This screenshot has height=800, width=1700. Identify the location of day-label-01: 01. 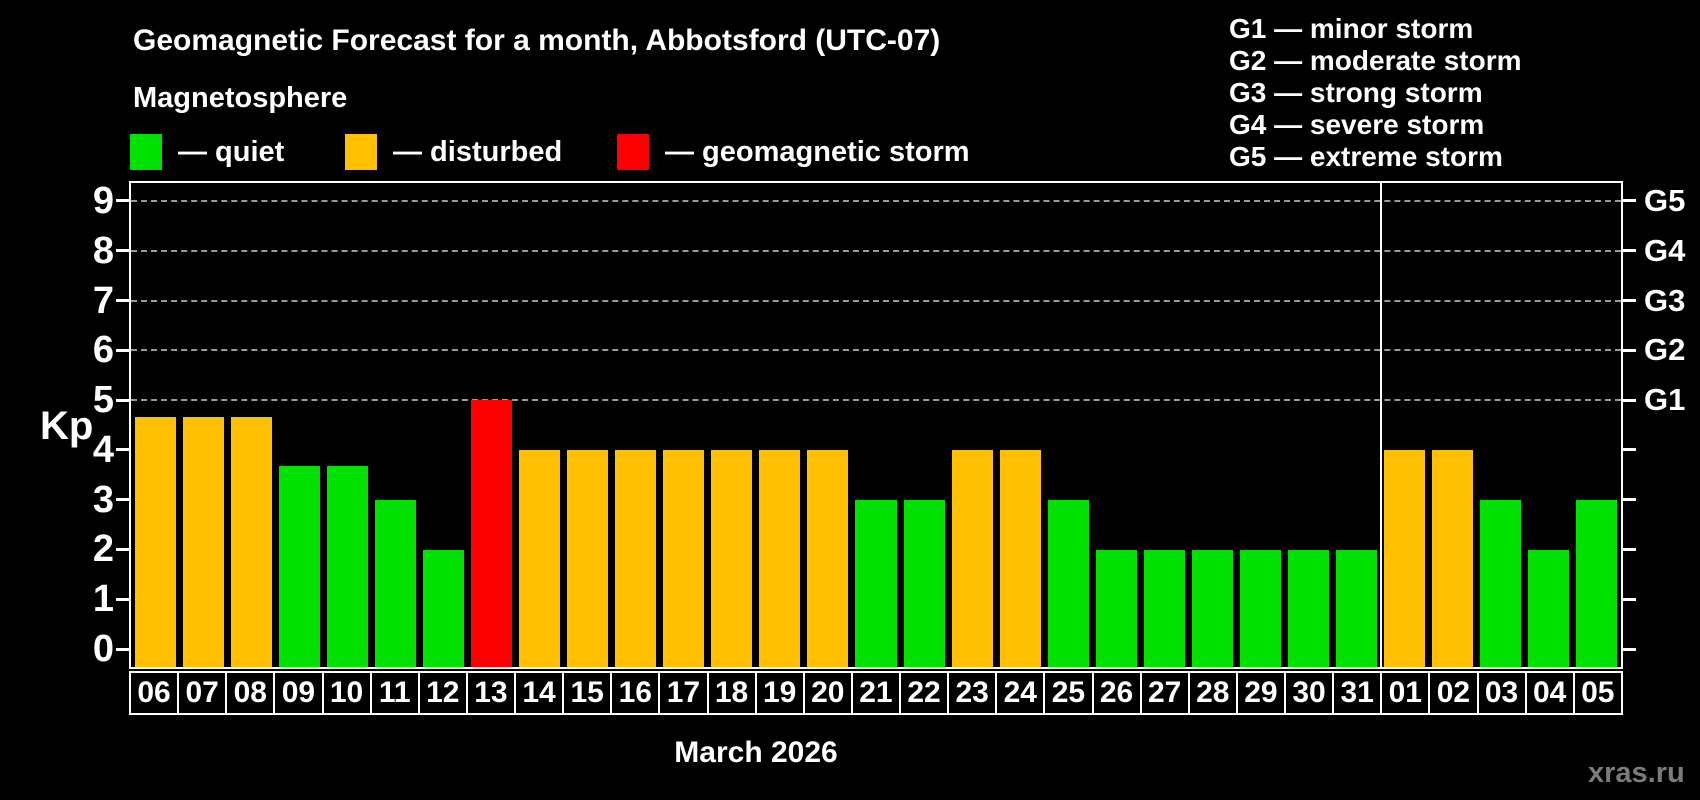
(1405, 693).